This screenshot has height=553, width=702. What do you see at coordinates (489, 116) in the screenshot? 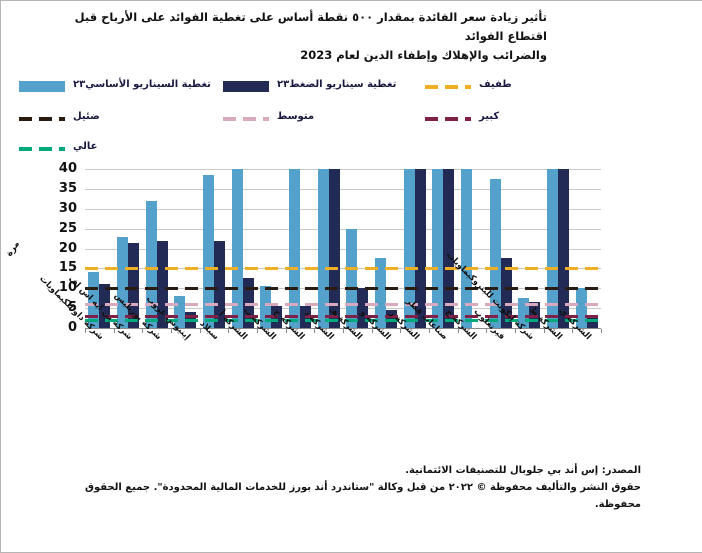
I see `legend-label: كبير` at bounding box center [489, 116].